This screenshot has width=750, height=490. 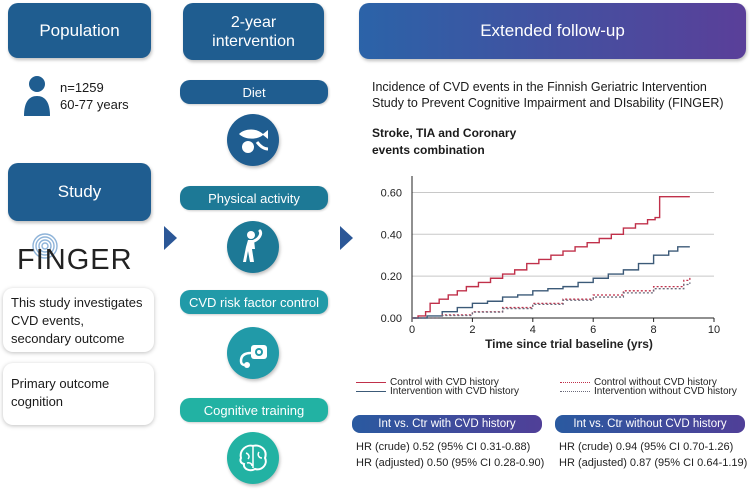 I want to click on y-tick-label: 0.00, so click(x=391, y=319).